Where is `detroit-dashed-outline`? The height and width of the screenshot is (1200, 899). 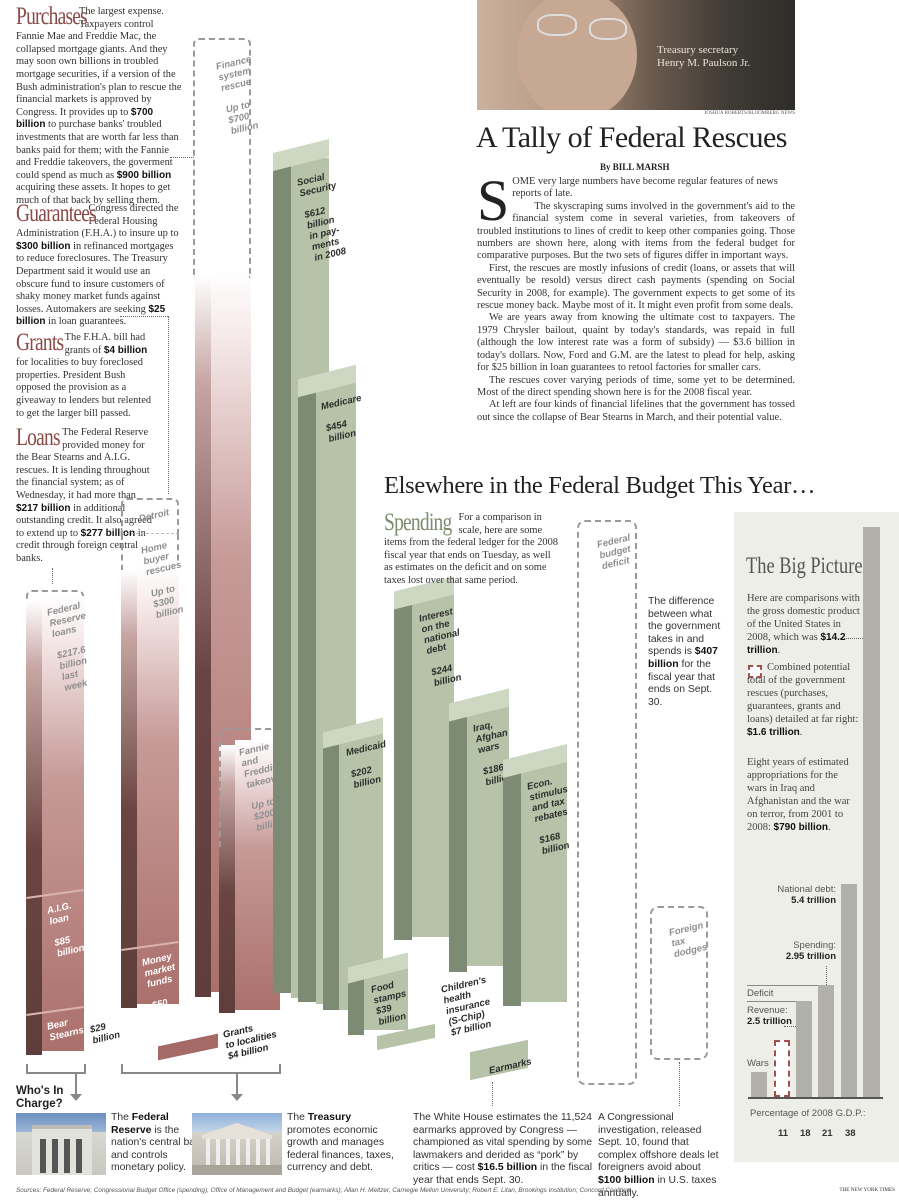 detroit-dashed-outline is located at coordinates (150, 516).